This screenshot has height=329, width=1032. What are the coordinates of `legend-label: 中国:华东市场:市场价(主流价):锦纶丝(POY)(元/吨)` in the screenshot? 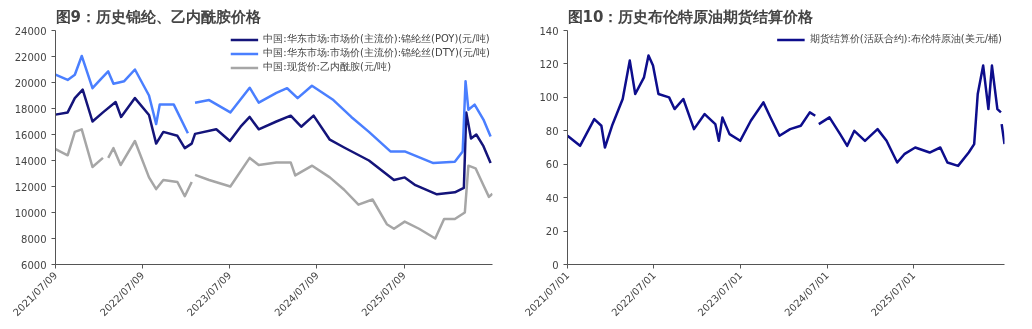 It's located at (376, 39).